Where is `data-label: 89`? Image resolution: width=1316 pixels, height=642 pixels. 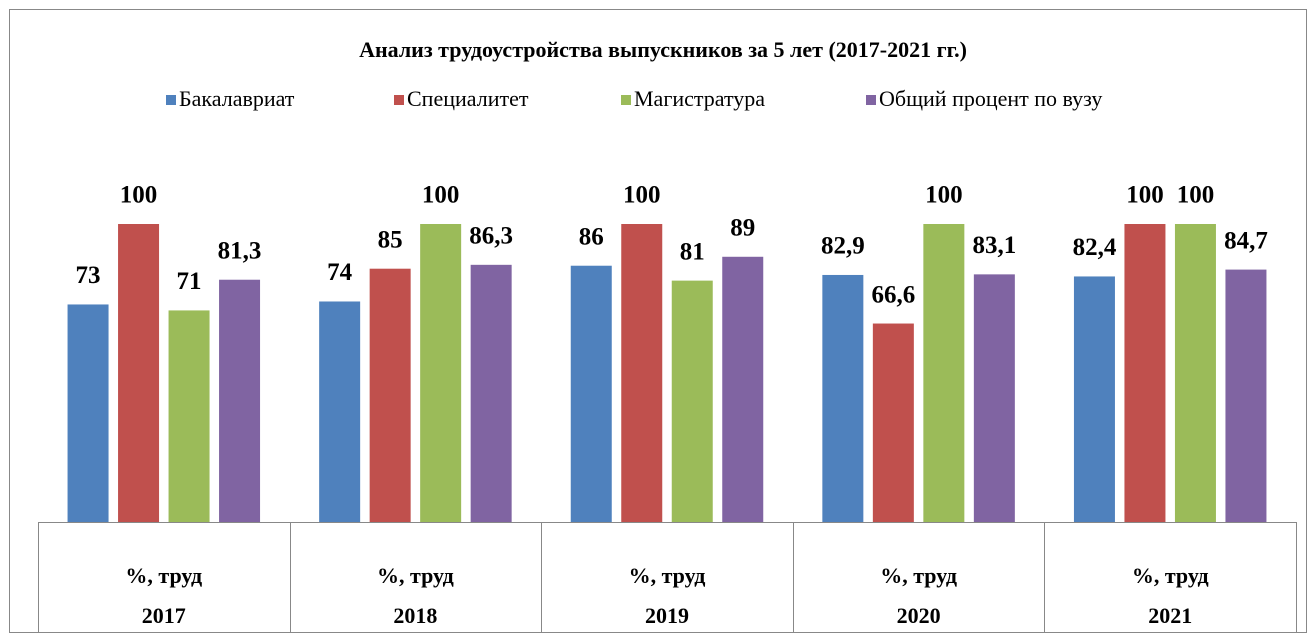
data-label: 89 is located at coordinates (742, 228).